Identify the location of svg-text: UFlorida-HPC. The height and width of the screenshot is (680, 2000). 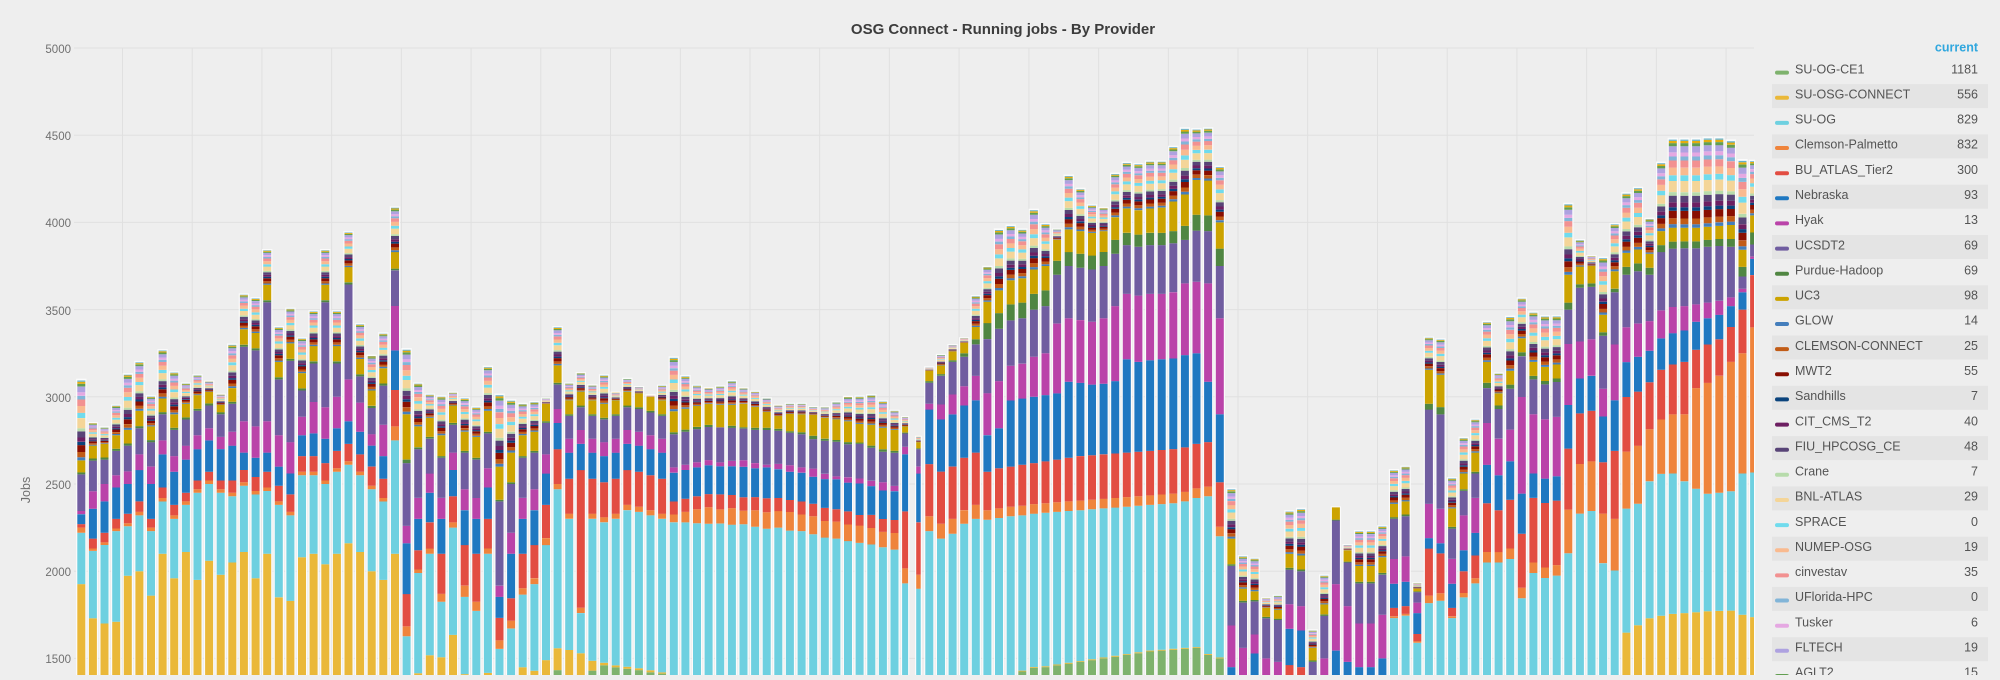
(1834, 597).